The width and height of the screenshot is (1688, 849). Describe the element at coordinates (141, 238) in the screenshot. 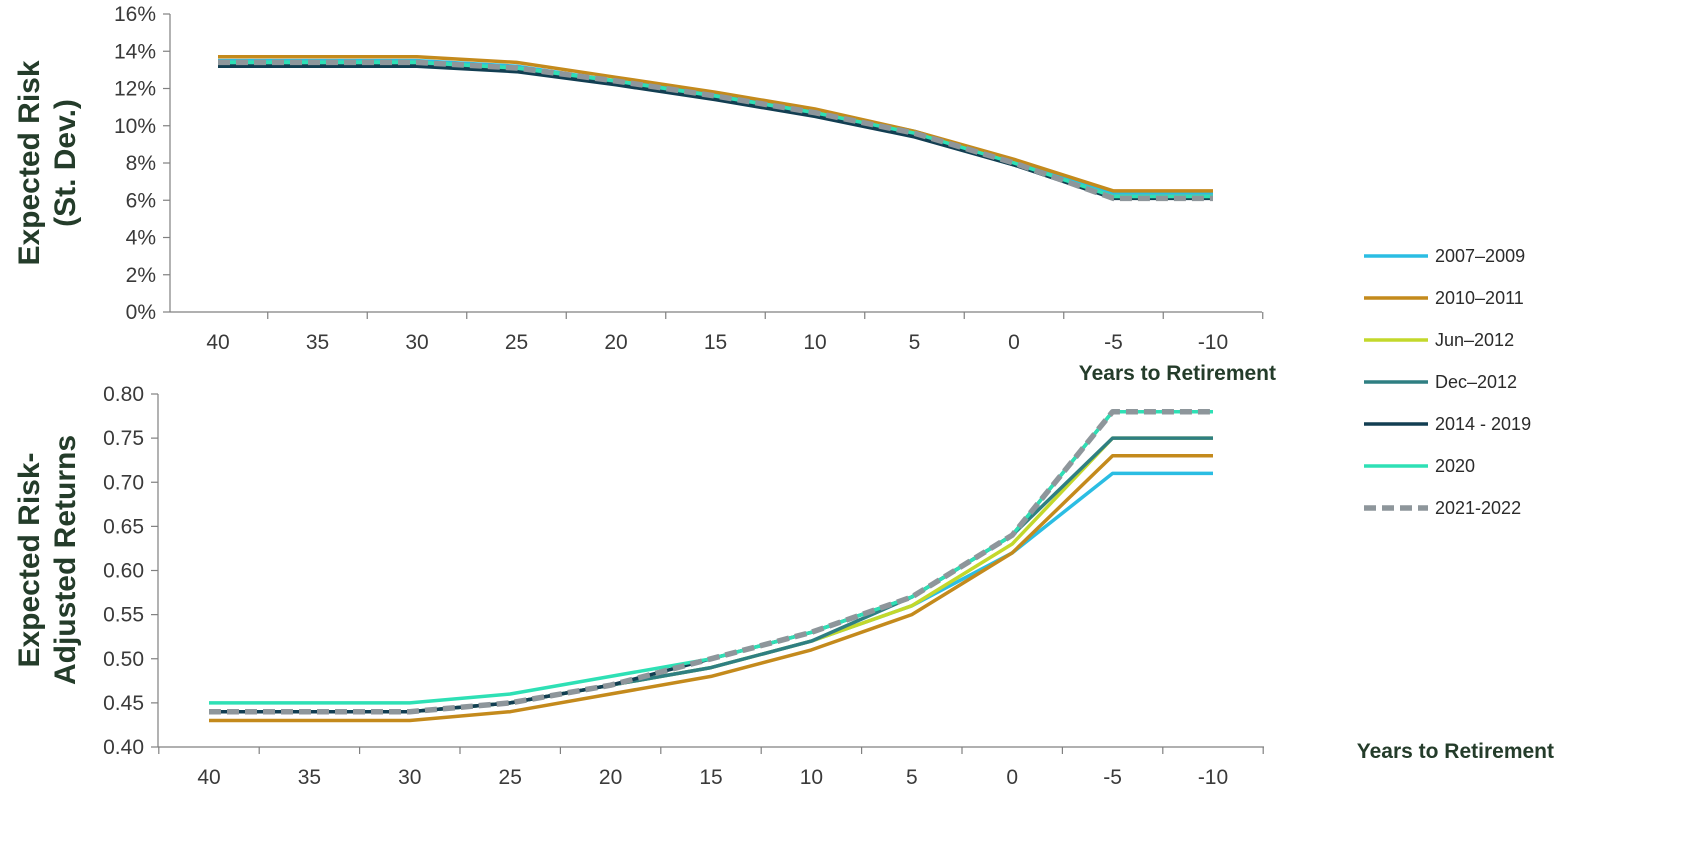

I see `y-tick-label: 4%` at that location.